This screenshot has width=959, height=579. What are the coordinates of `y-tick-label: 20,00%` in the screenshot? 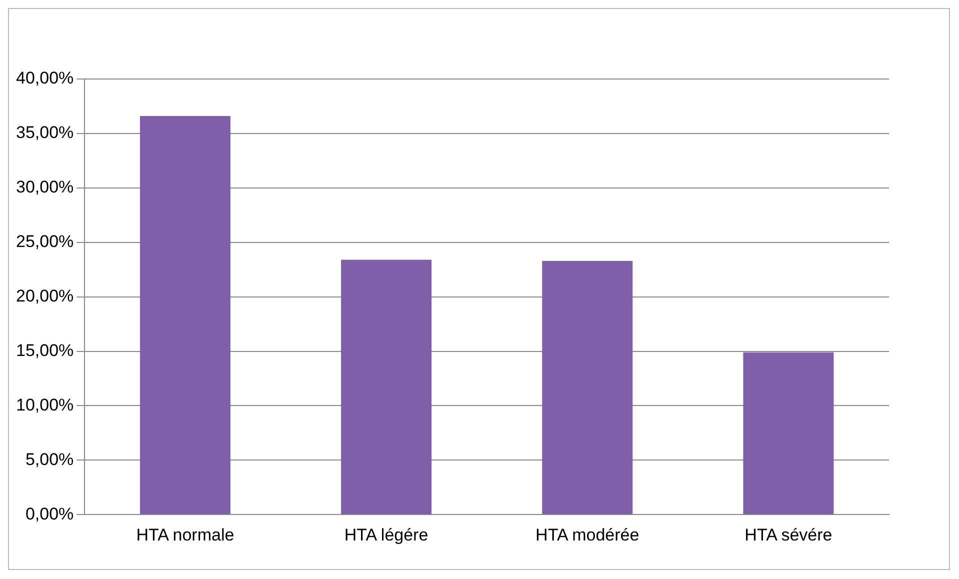 It's located at (45, 296).